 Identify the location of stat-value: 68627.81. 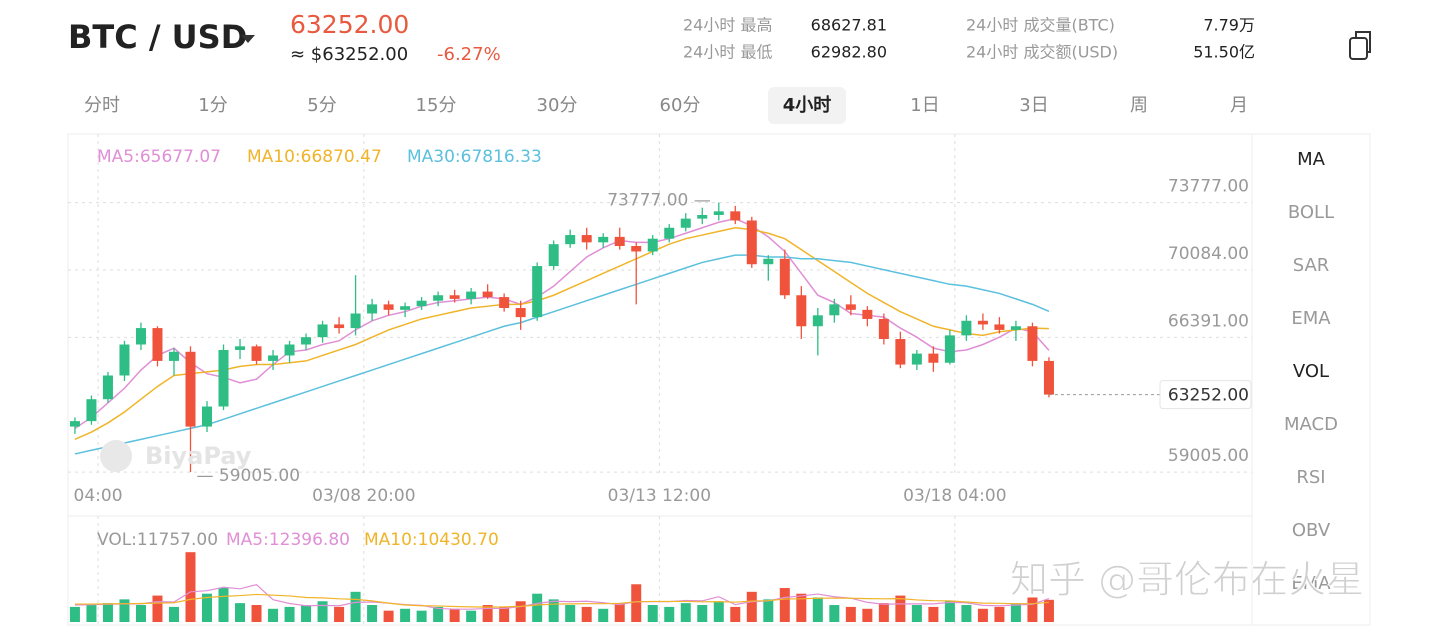
(849, 25).